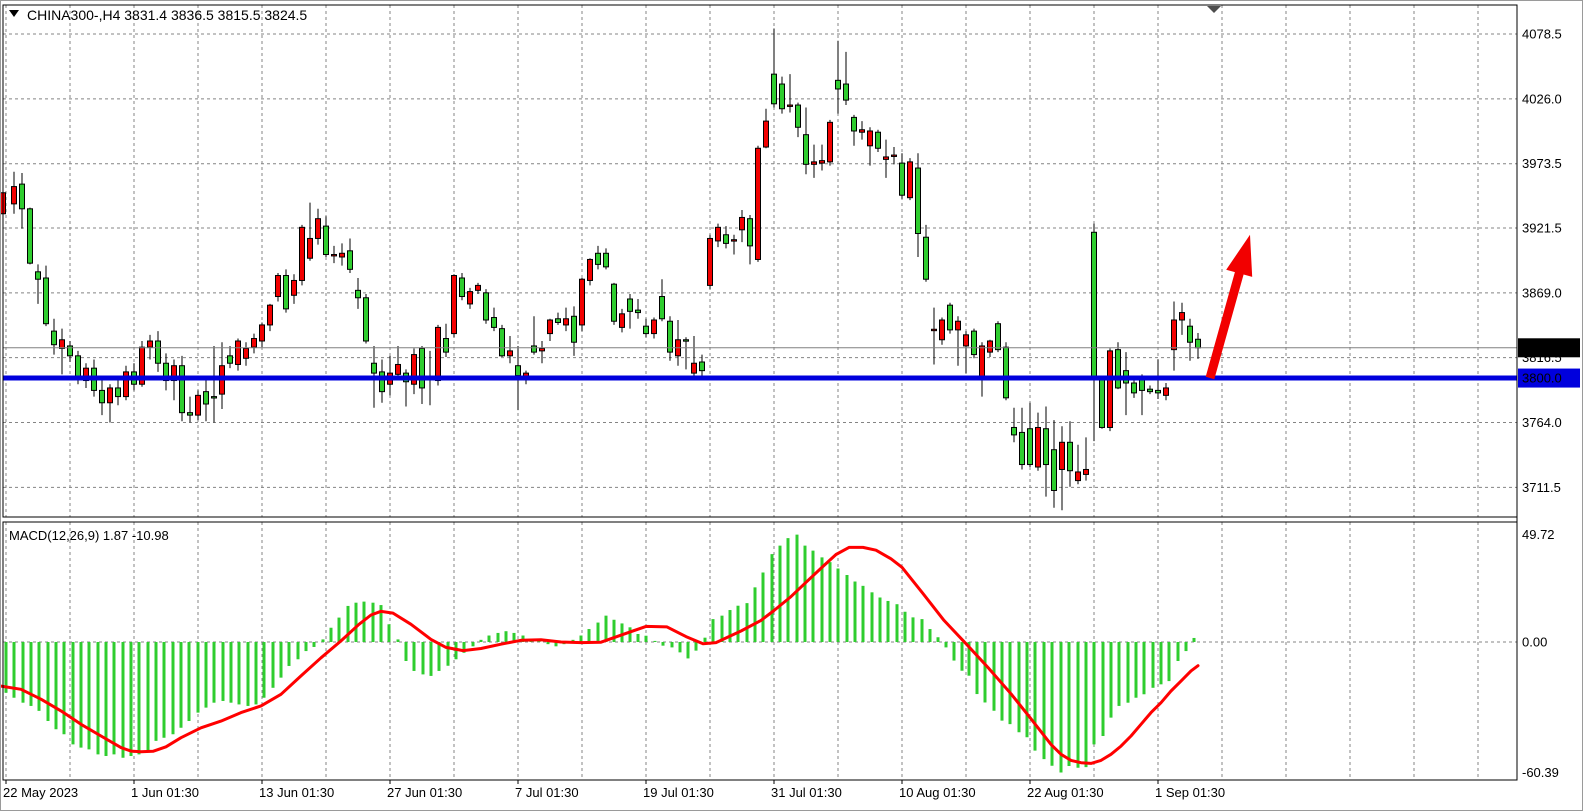  Describe the element at coordinates (1542, 227) in the screenshot. I see `price-axis-tick: 3921.5` at that location.